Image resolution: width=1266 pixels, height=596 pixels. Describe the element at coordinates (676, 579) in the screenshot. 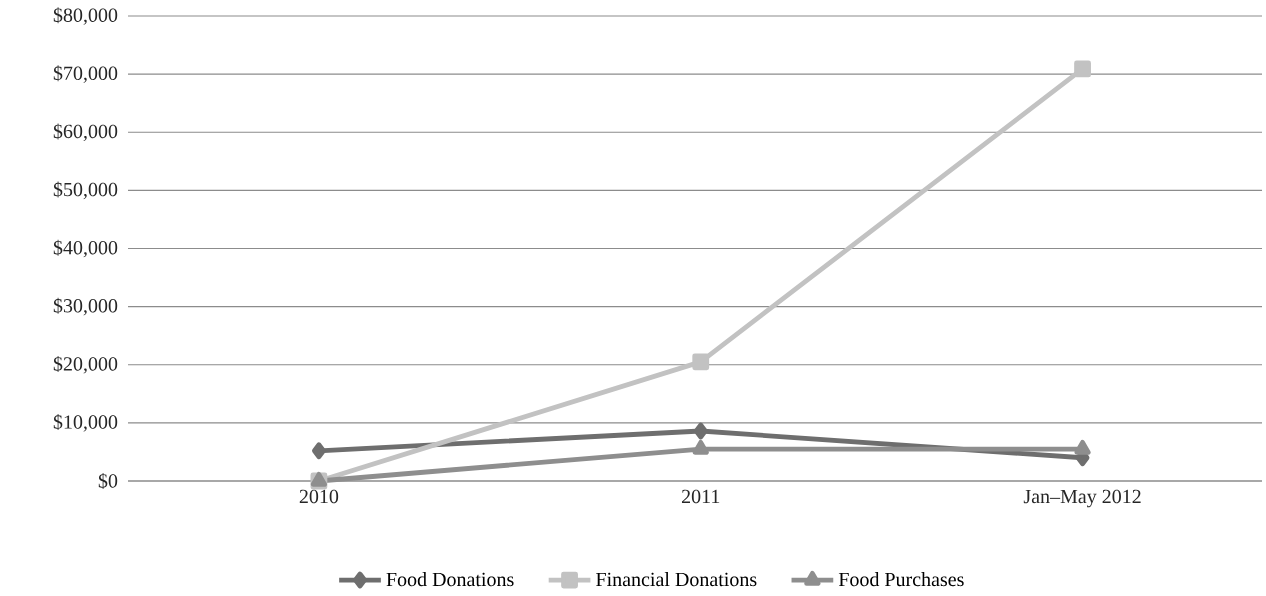

I see `legend-label: Financial Donations` at that location.